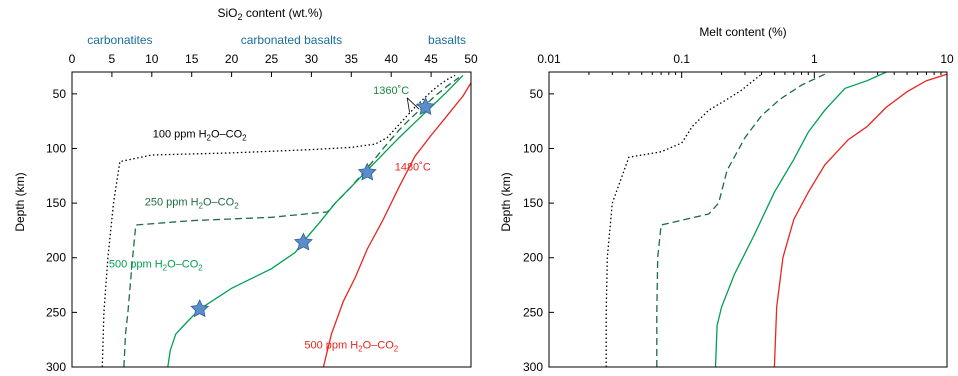 This screenshot has height=376, width=958. I want to click on right-series-h500r, so click(860, 220).